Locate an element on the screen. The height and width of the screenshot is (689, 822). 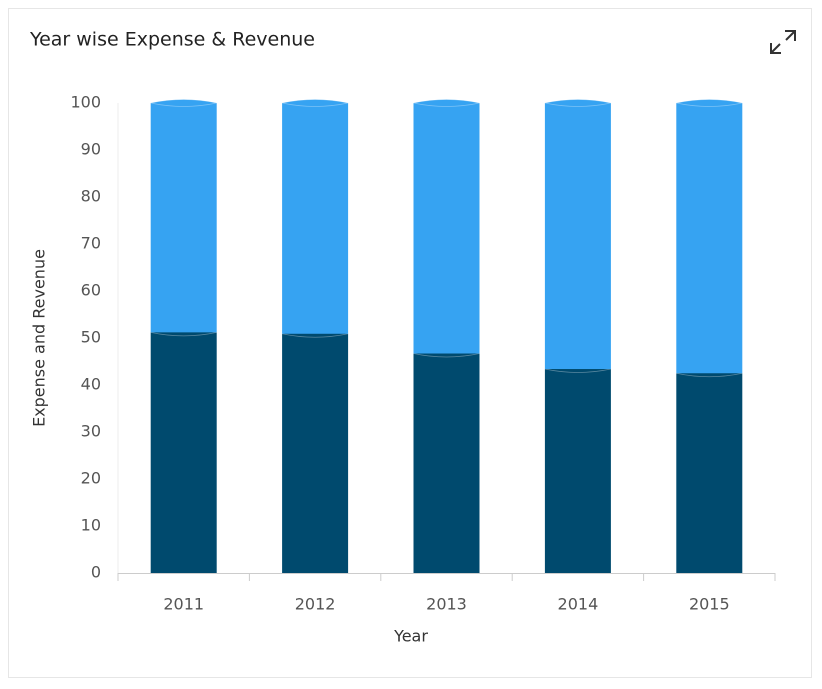
x-axis-title: Year is located at coordinates (410, 636).